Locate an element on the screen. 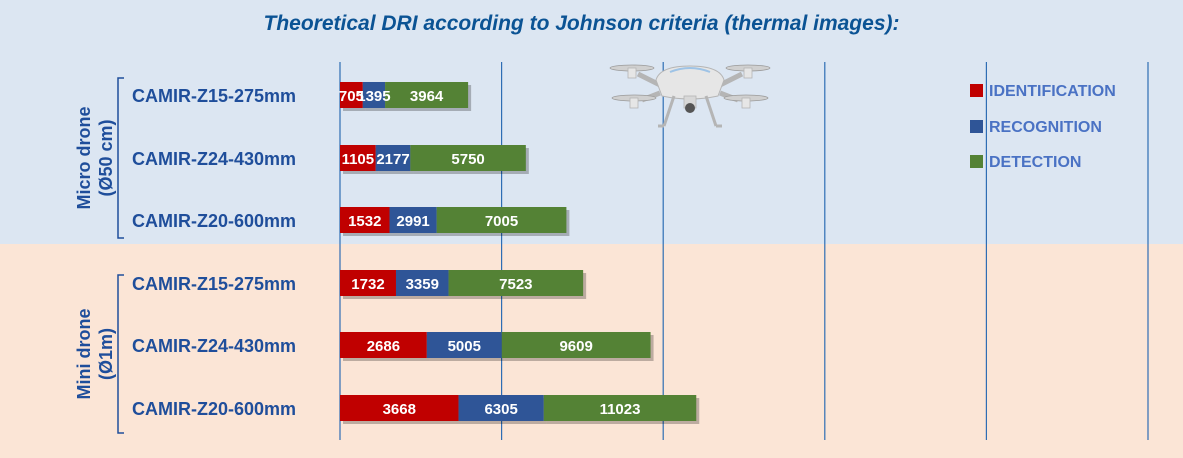  data-label: 1532 is located at coordinates (364, 221).